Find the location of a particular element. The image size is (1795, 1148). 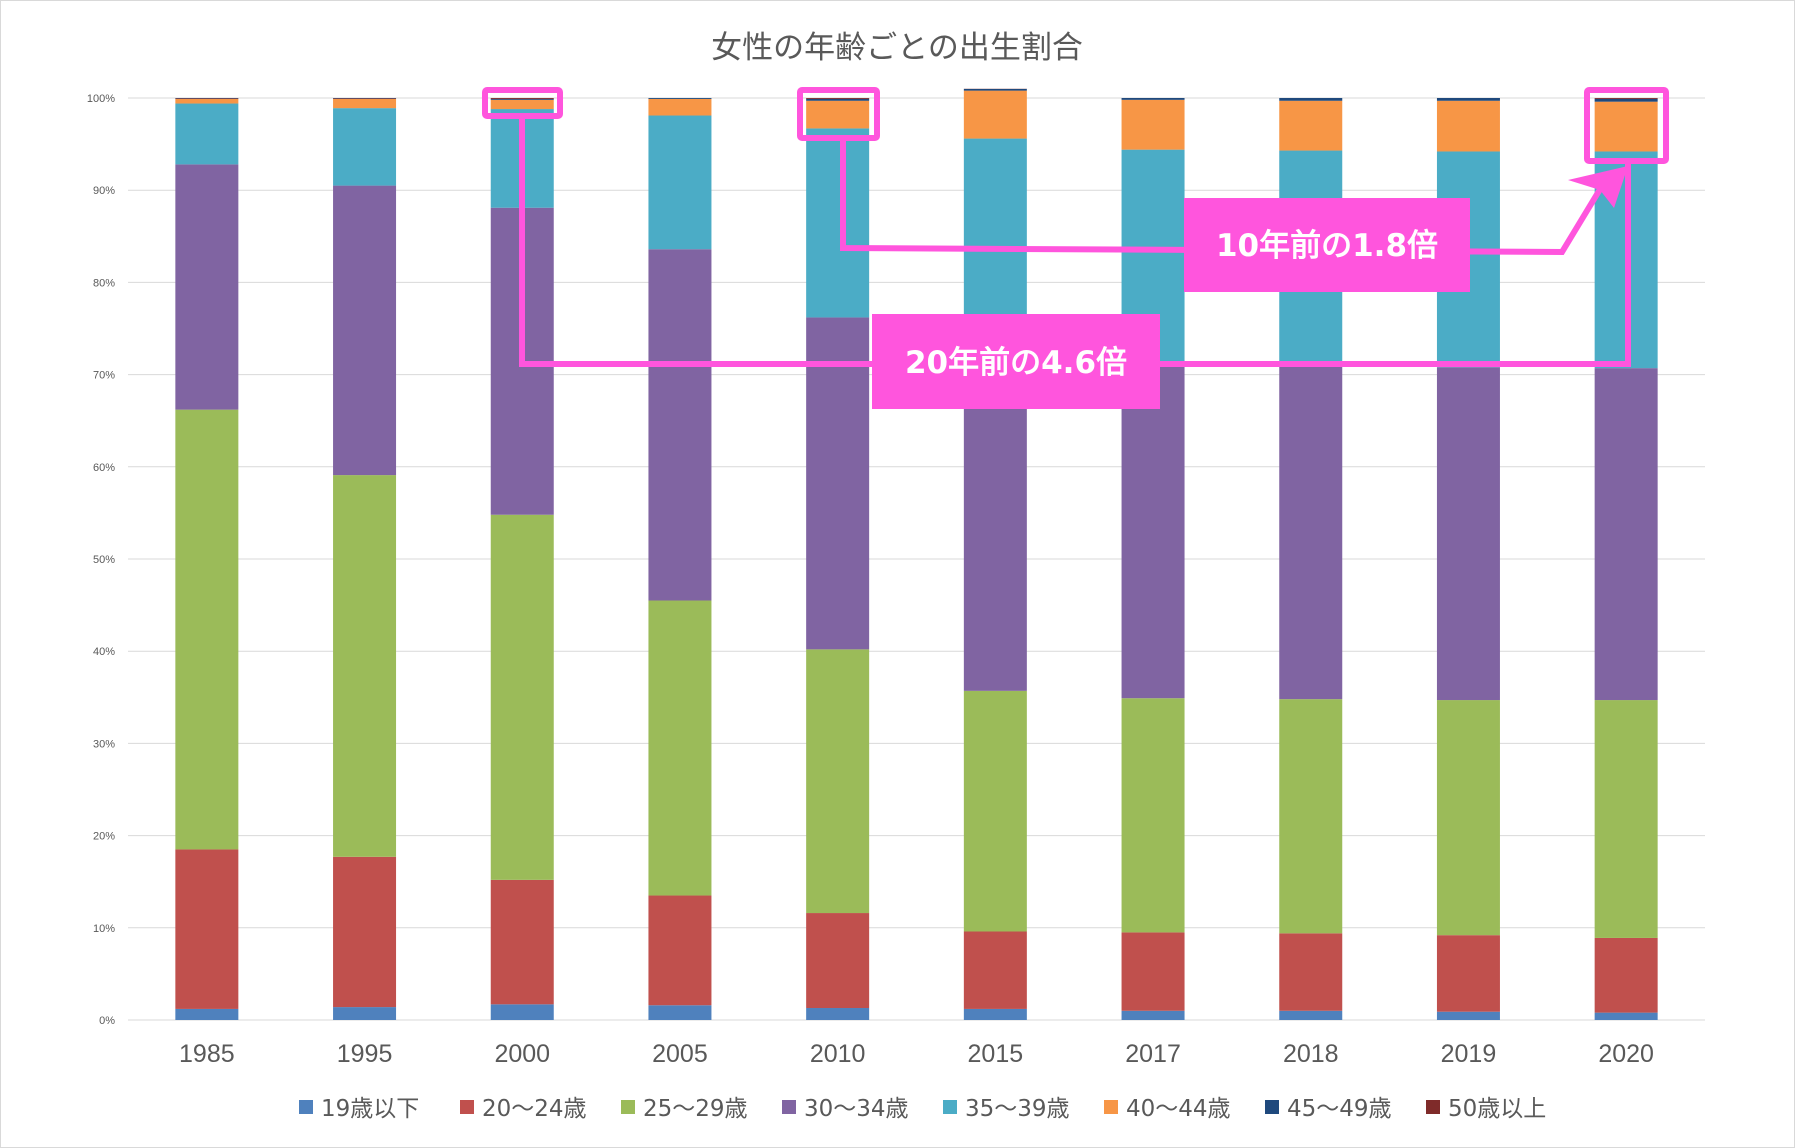

x-tick-label: 2015 is located at coordinates (996, 1054).